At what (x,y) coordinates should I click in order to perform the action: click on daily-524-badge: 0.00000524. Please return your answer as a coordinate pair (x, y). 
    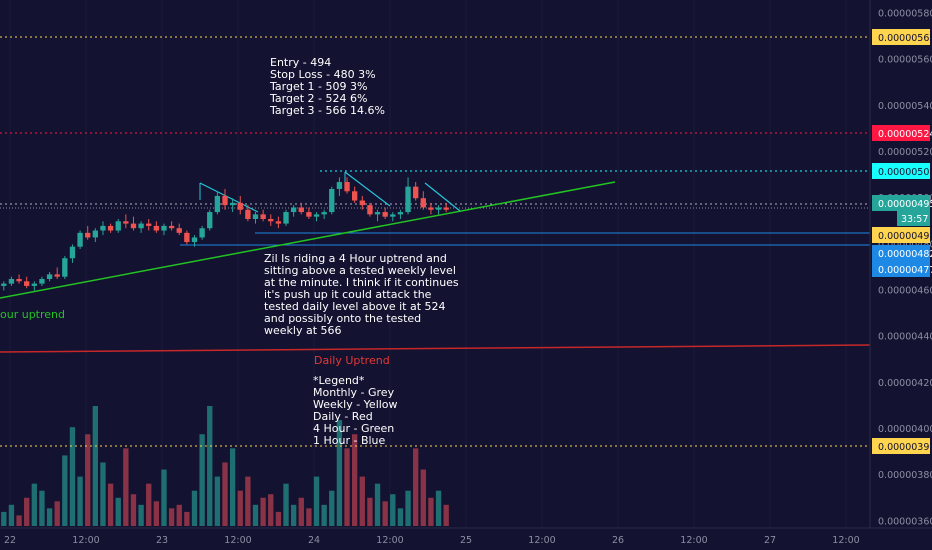
    Looking at the image, I should click on (905, 134).